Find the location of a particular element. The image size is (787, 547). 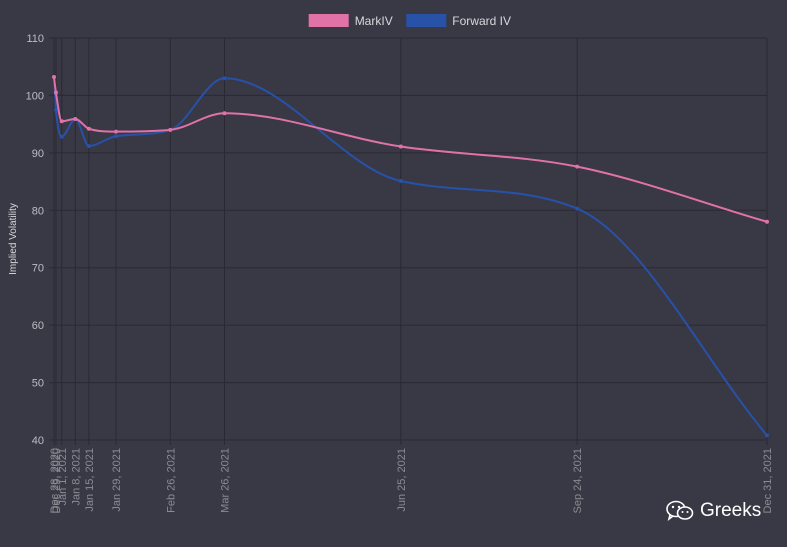

x-tick-label: Feb 26, 2021 is located at coordinates (171, 480).